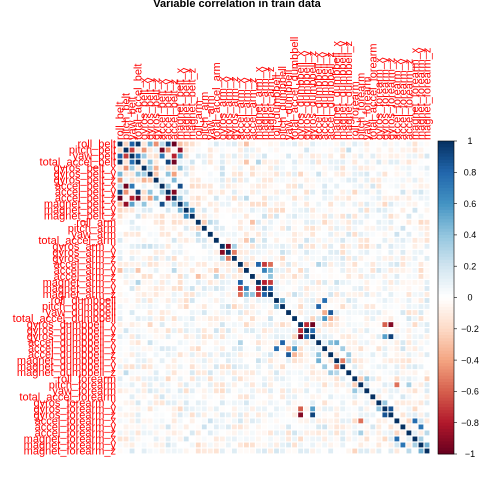 This screenshot has height=480, width=480. What do you see at coordinates (470, 235) in the screenshot?
I see `colorbar-tick-label: 0.4` at bounding box center [470, 235].